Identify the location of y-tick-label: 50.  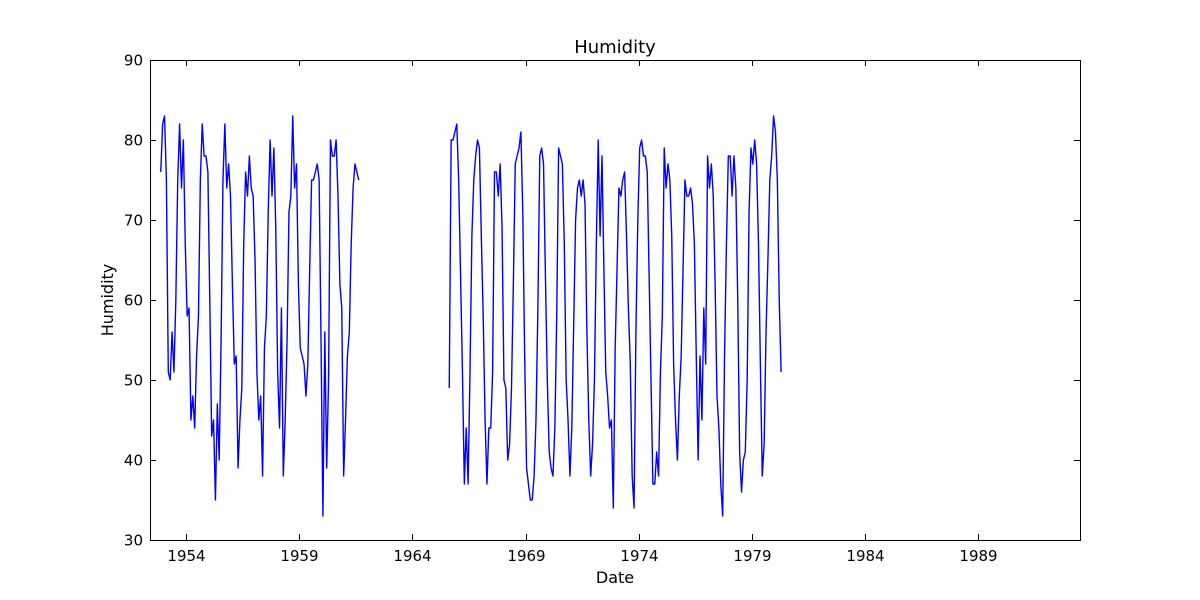
(133, 381).